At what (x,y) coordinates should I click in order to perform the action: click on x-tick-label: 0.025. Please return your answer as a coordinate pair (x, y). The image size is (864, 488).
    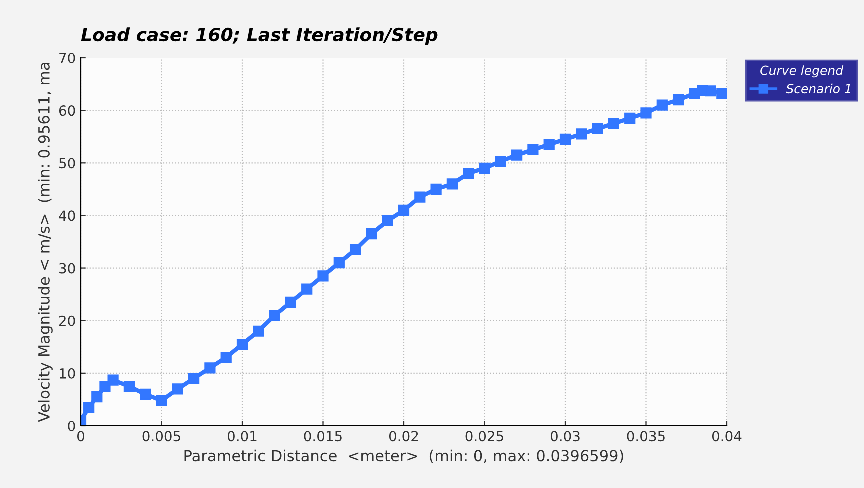
    Looking at the image, I should click on (485, 436).